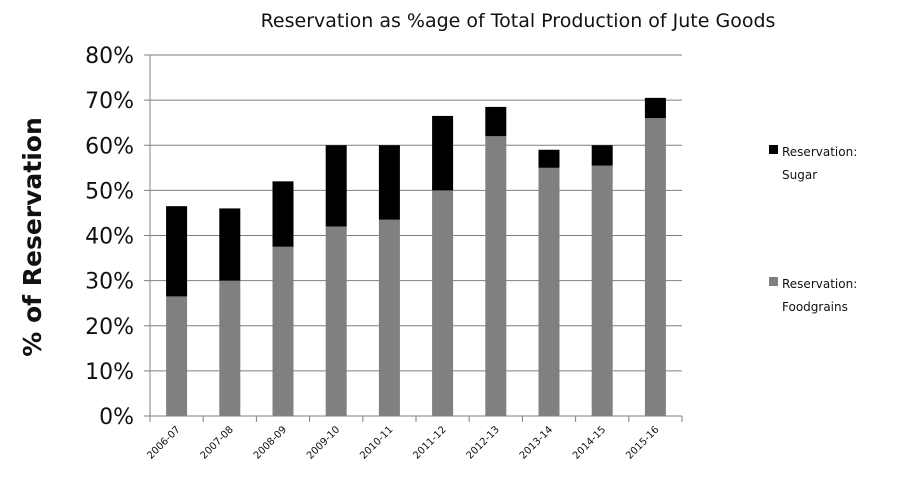  What do you see at coordinates (109, 282) in the screenshot?
I see `y-tick-label: 30%` at bounding box center [109, 282].